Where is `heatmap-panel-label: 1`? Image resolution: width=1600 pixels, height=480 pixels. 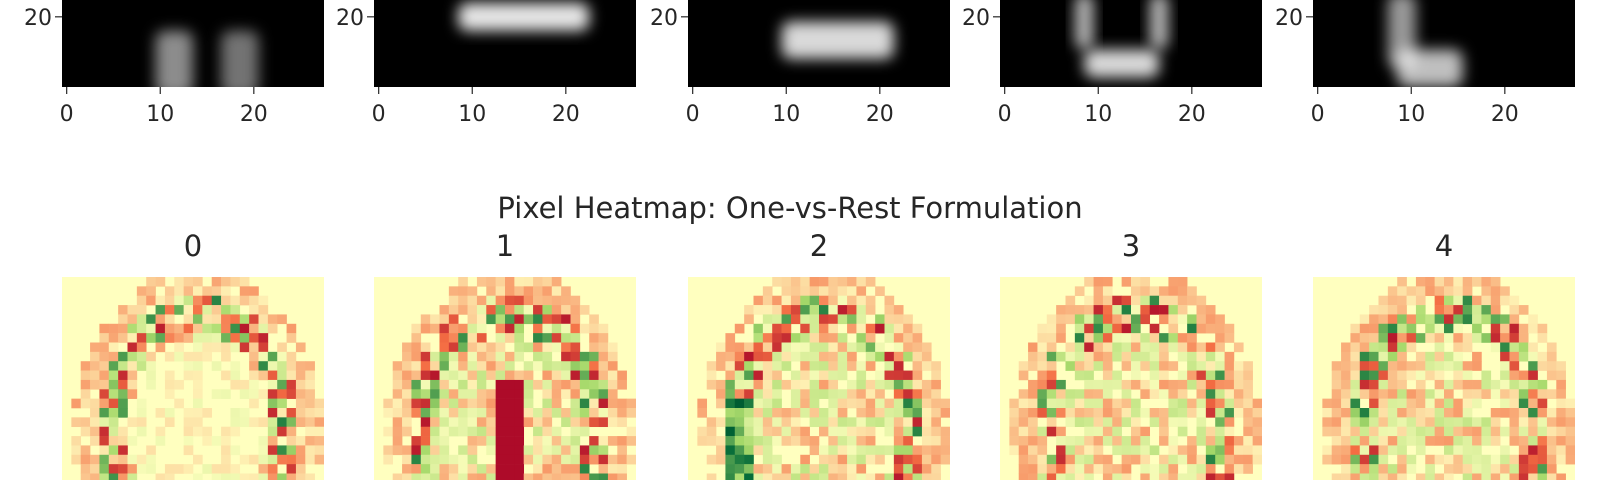
heatmap-panel-label: 1 is located at coordinates (505, 246).